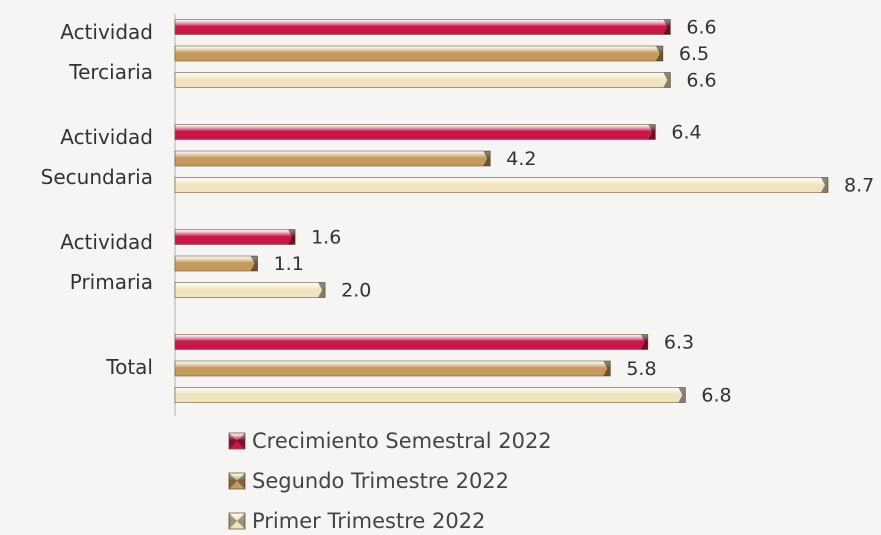 This screenshot has width=881, height=535. What do you see at coordinates (641, 369) in the screenshot?
I see `value-label: 5.8` at bounding box center [641, 369].